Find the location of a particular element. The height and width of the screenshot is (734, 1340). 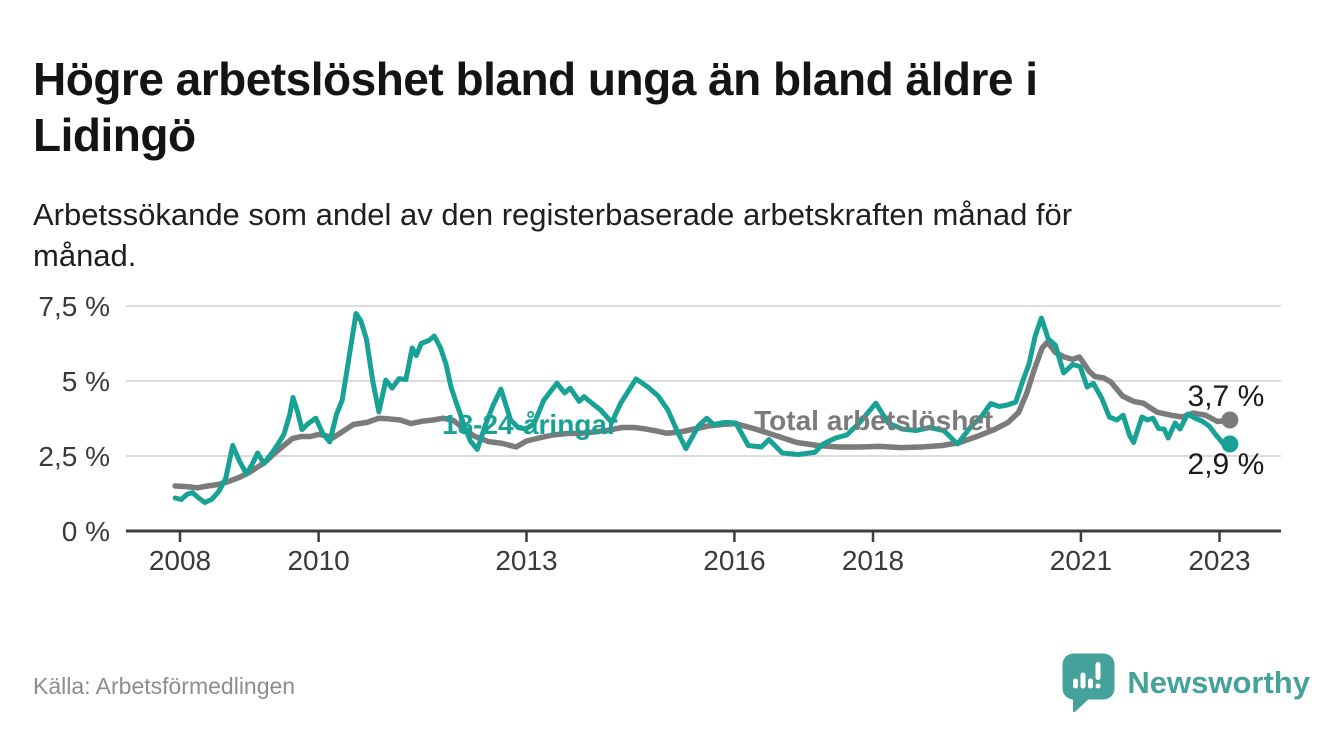

source-text: Källa: Arbetsförmedlingen is located at coordinates (164, 686).